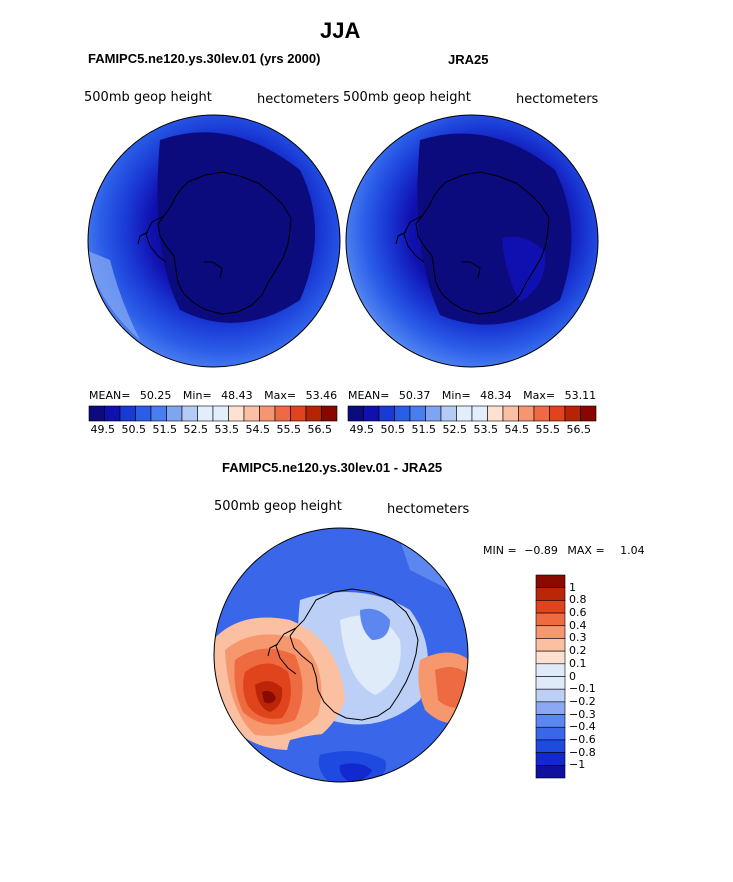 The height and width of the screenshot is (882, 733). I want to click on panel1-mean-label: MEAN=, so click(110, 395).